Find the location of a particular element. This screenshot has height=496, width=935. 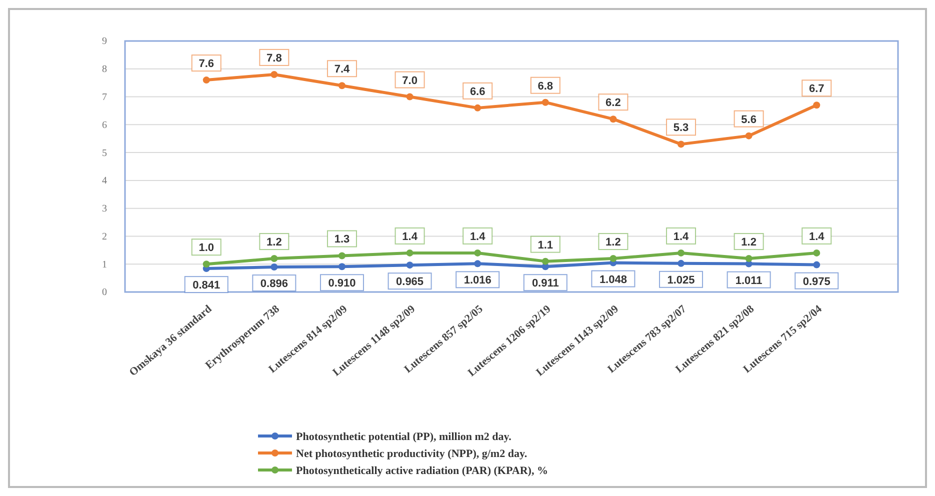

data-label: 0.975 is located at coordinates (816, 282).